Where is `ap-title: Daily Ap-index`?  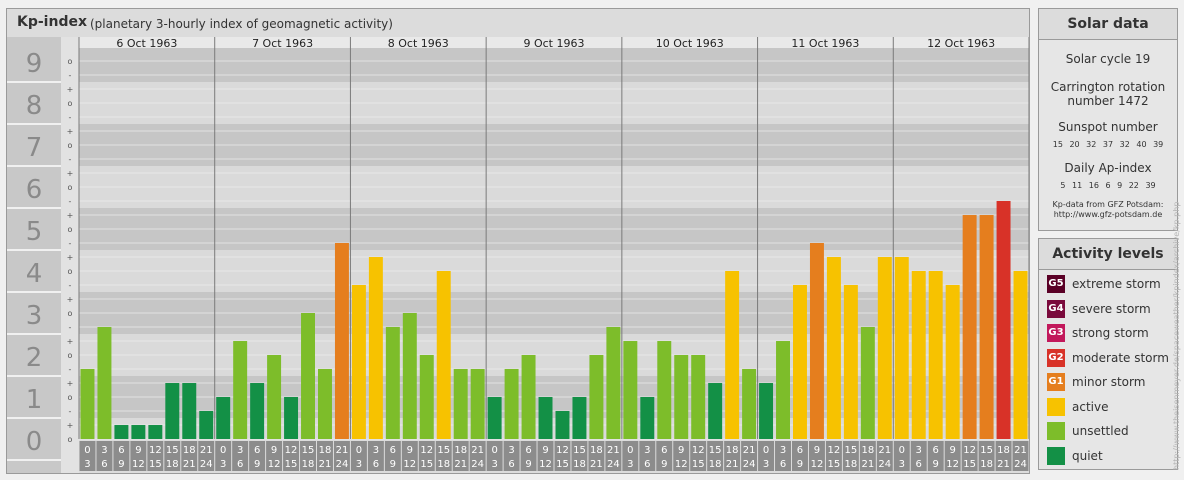
ap-title: Daily Ap-index is located at coordinates (1108, 168).